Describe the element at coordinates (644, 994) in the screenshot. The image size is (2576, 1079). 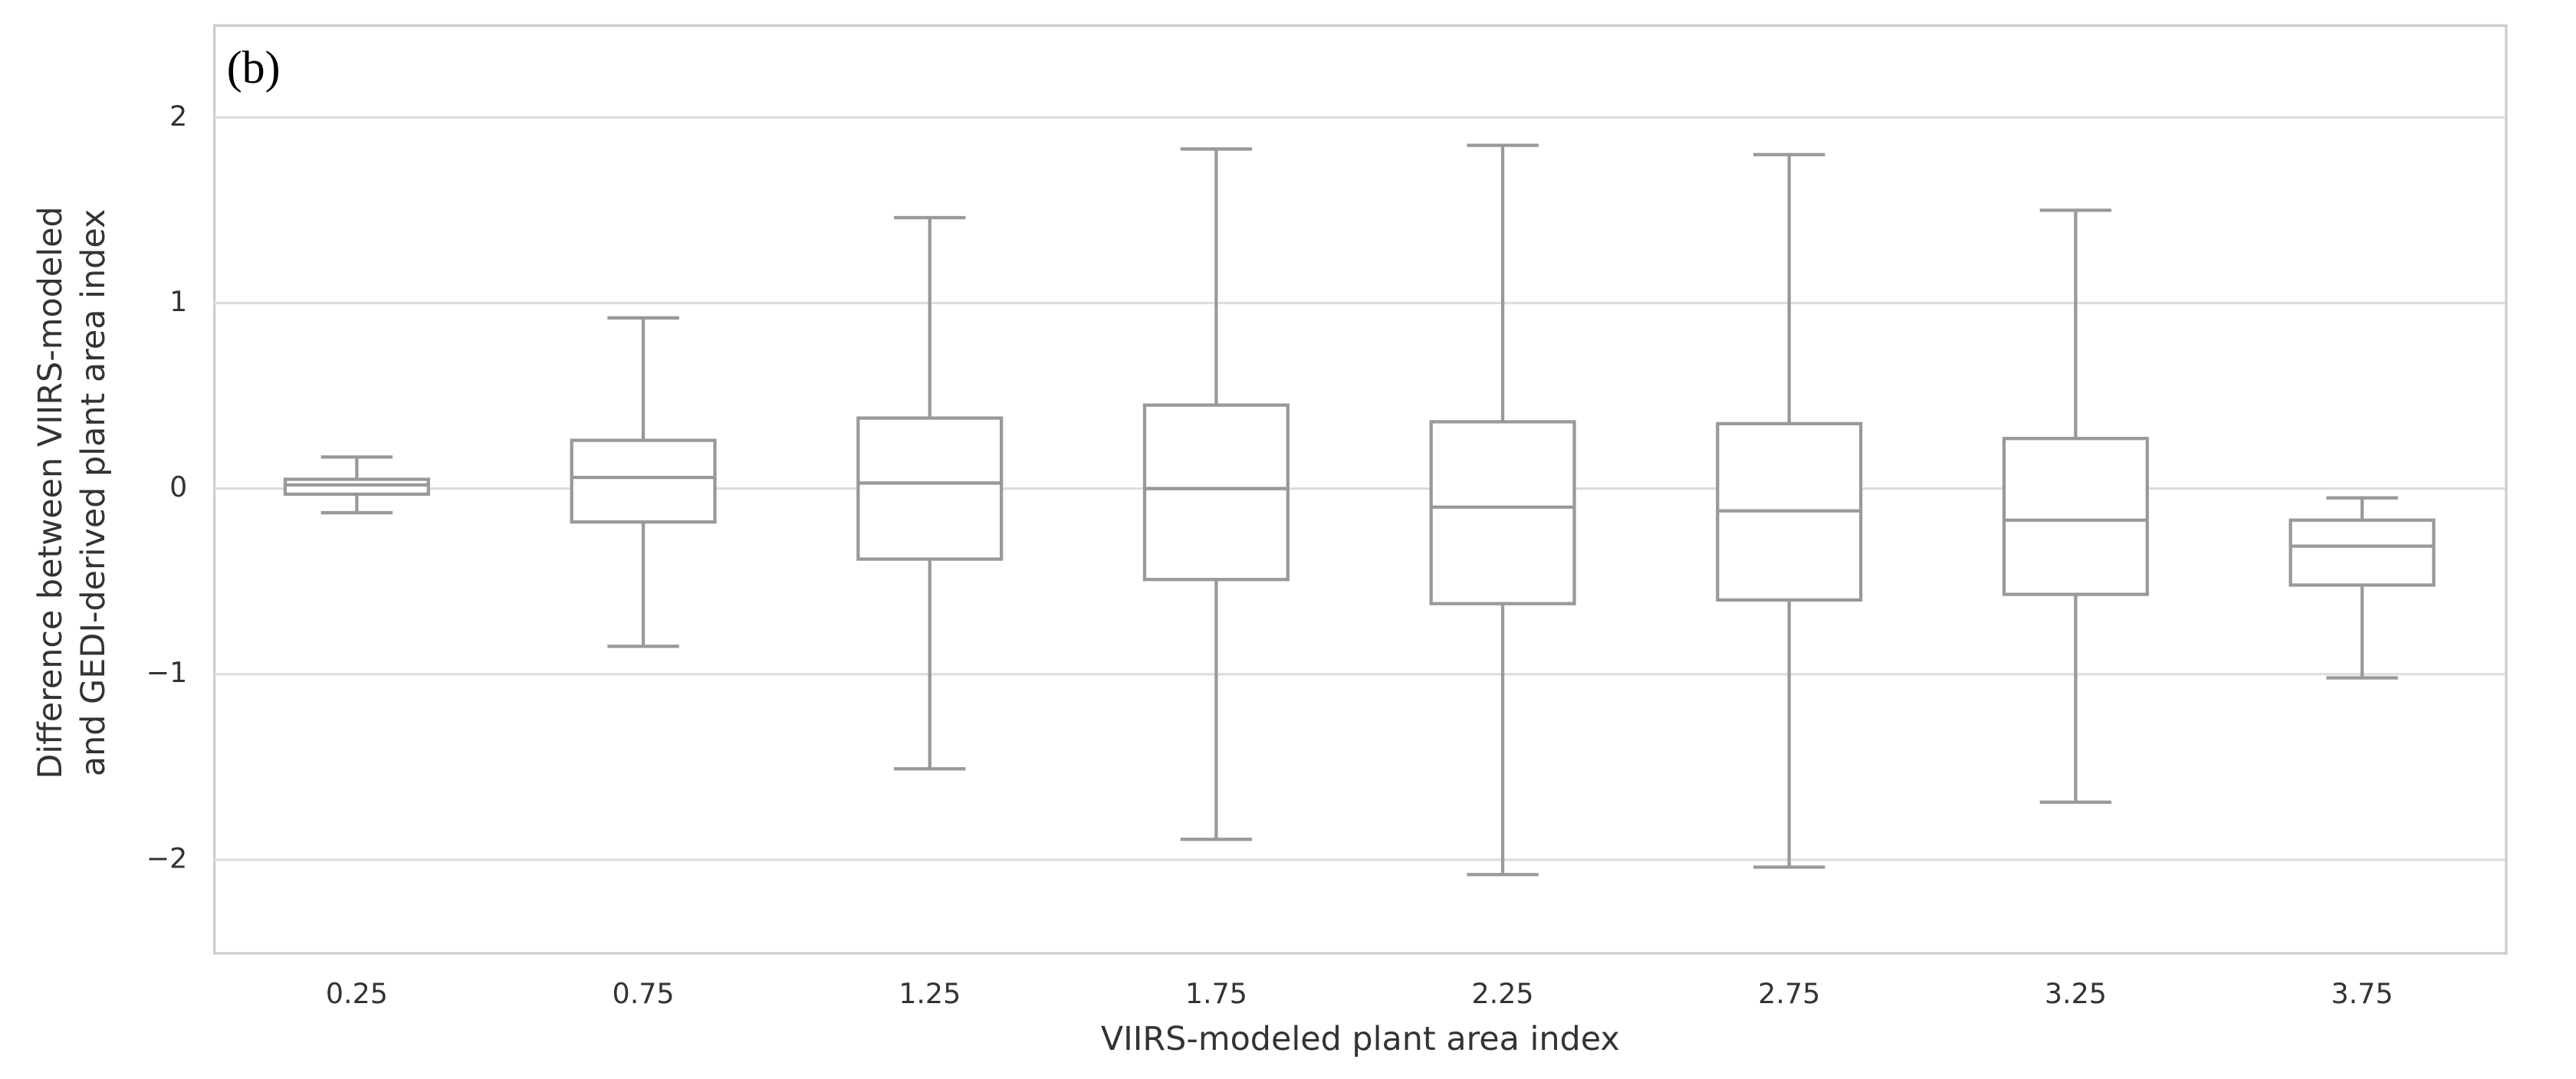
I see `x-tick-label: 0.75` at that location.